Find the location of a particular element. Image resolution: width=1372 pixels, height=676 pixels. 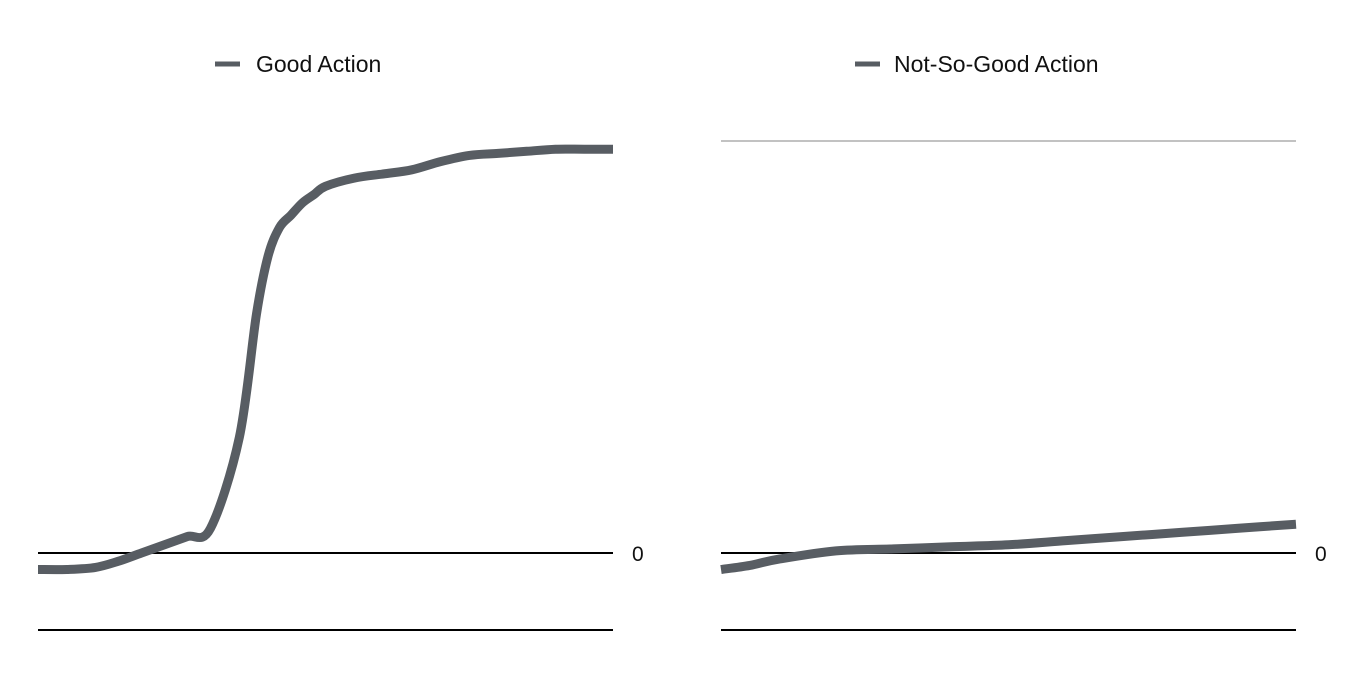

series-line-not-so-good-action is located at coordinates (1008, 546).